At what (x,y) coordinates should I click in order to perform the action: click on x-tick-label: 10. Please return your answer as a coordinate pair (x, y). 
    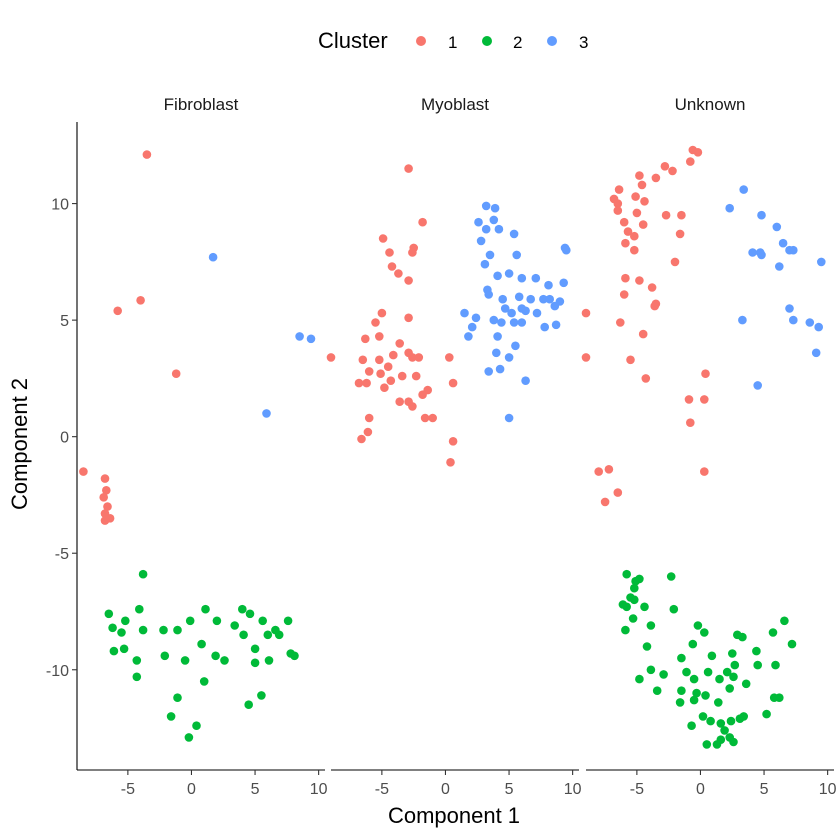
    Looking at the image, I should click on (828, 789).